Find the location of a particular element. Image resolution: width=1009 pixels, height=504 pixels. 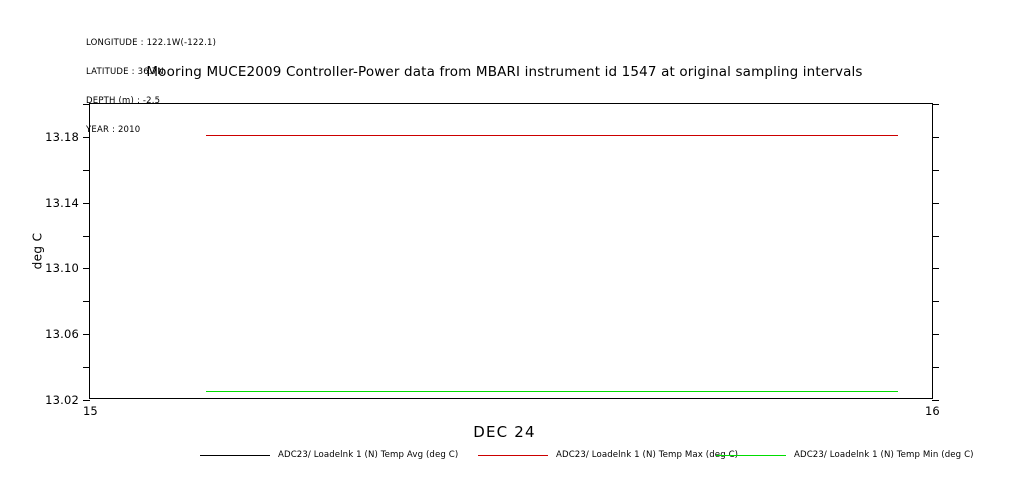

y-tick-label: 13.14 is located at coordinates (62, 202).